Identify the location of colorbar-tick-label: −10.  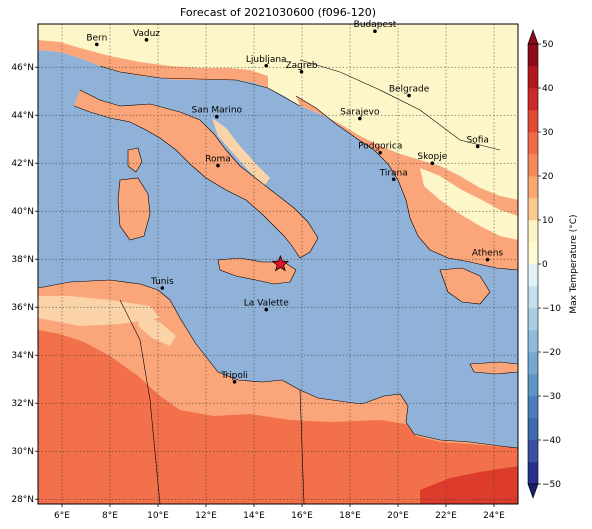
(551, 309).